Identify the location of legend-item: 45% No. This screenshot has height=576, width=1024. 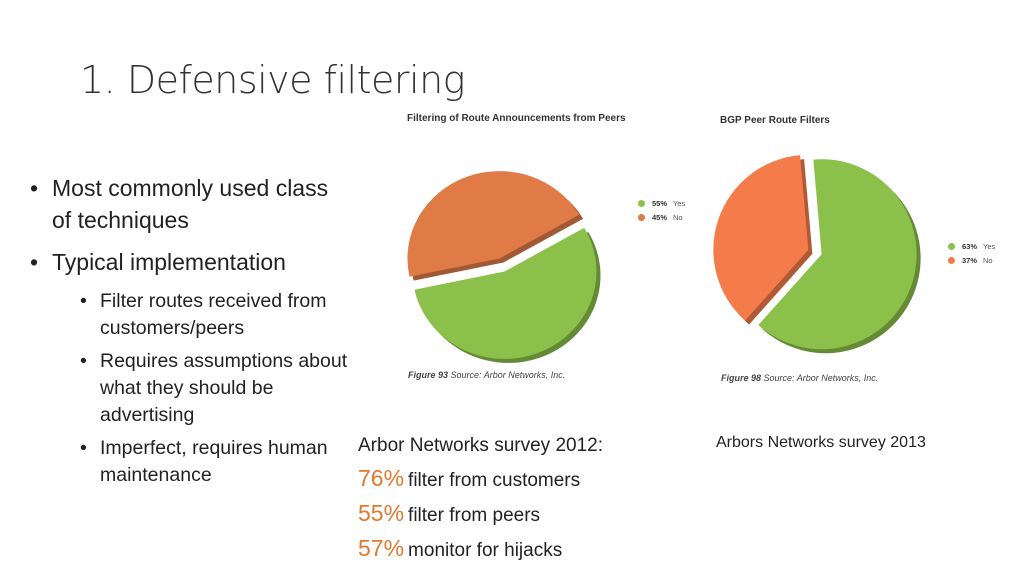
(661, 218).